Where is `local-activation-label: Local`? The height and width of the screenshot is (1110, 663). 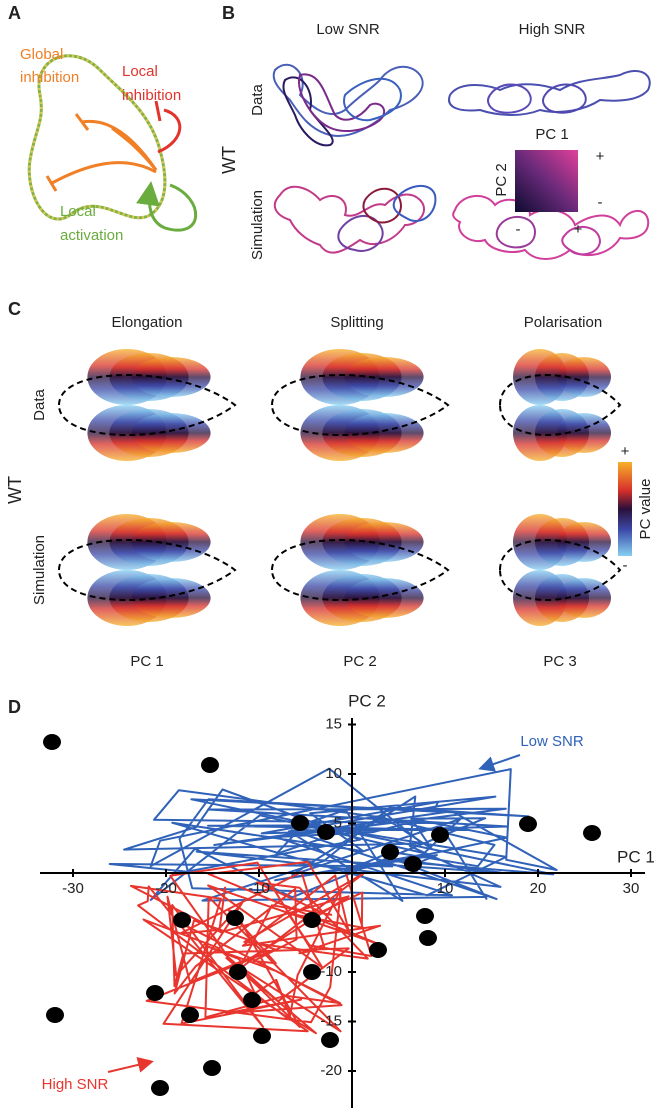 local-activation-label: Local is located at coordinates (78, 211).